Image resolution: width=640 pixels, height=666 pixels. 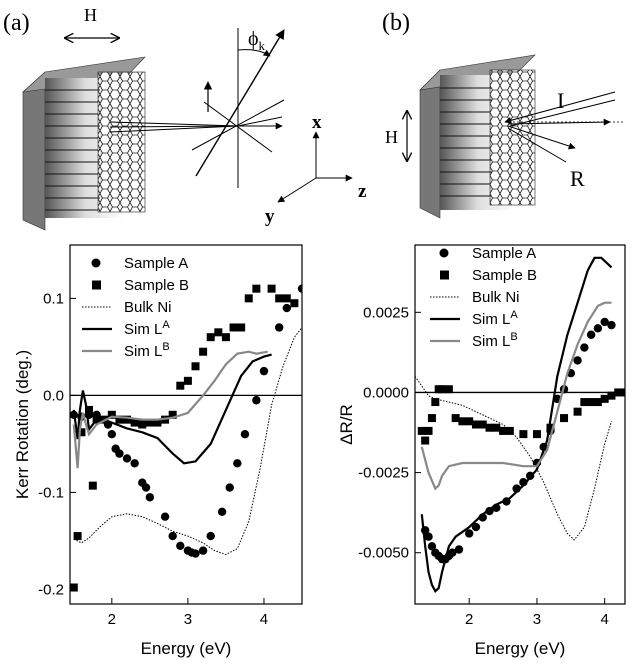 What do you see at coordinates (84, 143) in the screenshot?
I see `sample-block-a` at bounding box center [84, 143].